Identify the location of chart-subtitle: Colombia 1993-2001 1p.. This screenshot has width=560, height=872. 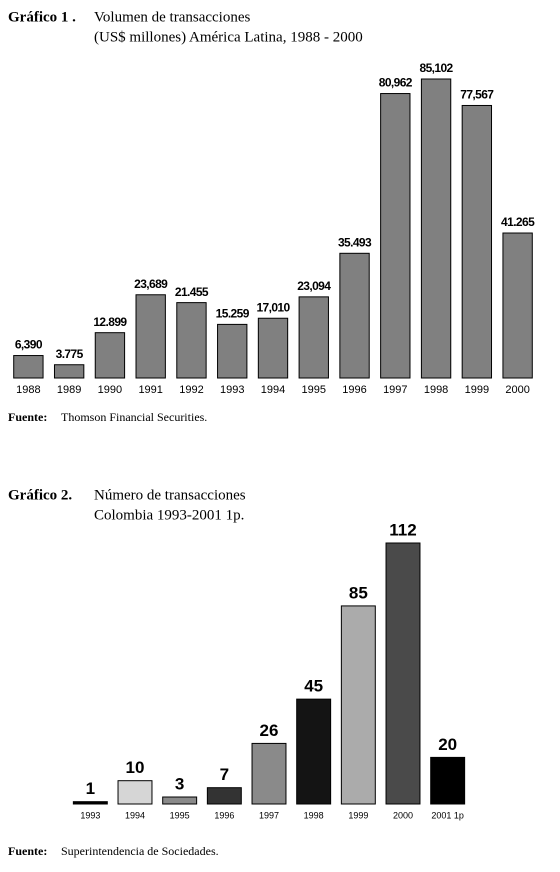
(169, 515).